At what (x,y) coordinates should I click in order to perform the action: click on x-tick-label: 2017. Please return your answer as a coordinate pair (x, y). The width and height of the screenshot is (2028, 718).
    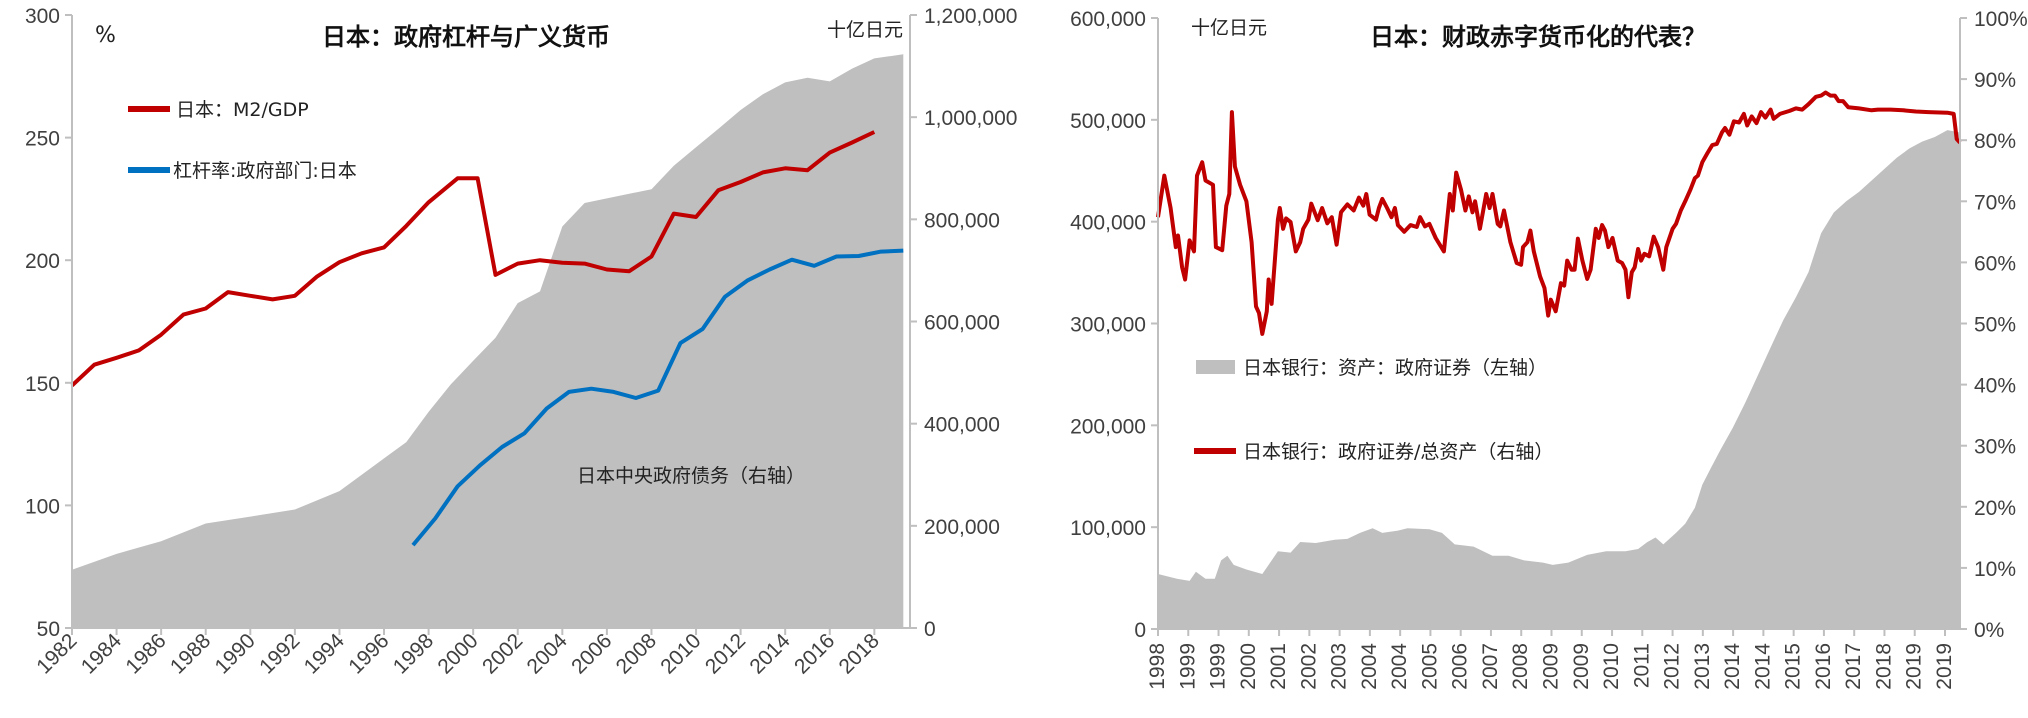
    Looking at the image, I should click on (1853, 666).